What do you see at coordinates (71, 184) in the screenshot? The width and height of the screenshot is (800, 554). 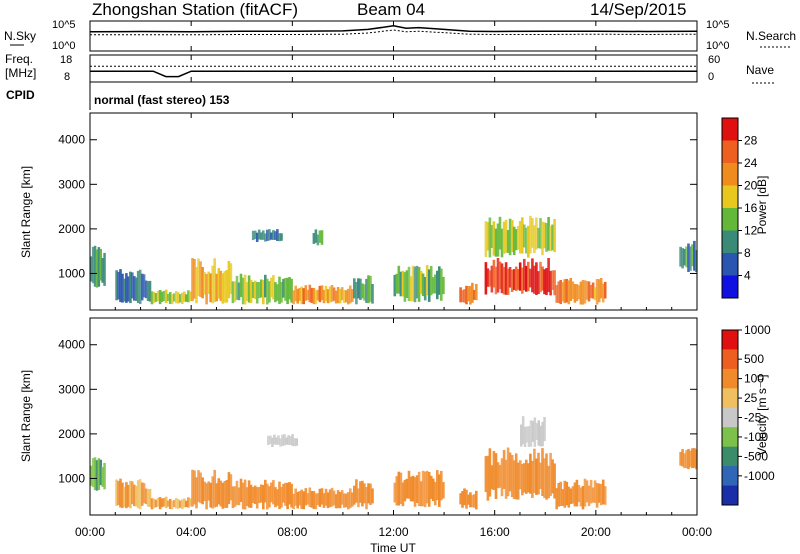 I see `range-tick-label: 3000` at bounding box center [71, 184].